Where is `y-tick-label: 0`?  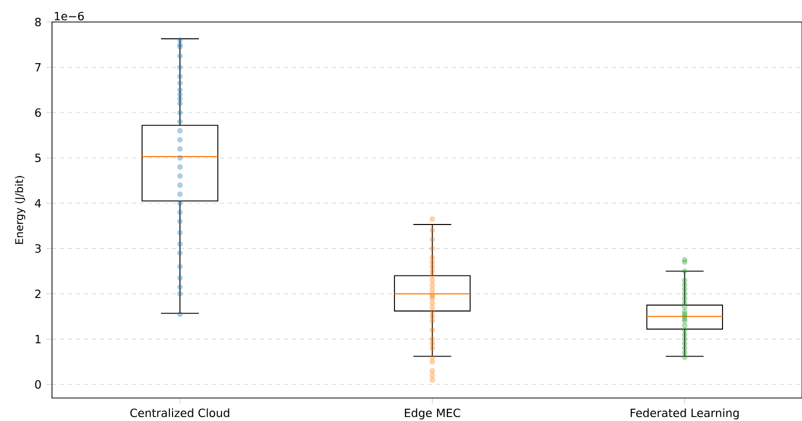
y-tick-label: 0 is located at coordinates (38, 384).